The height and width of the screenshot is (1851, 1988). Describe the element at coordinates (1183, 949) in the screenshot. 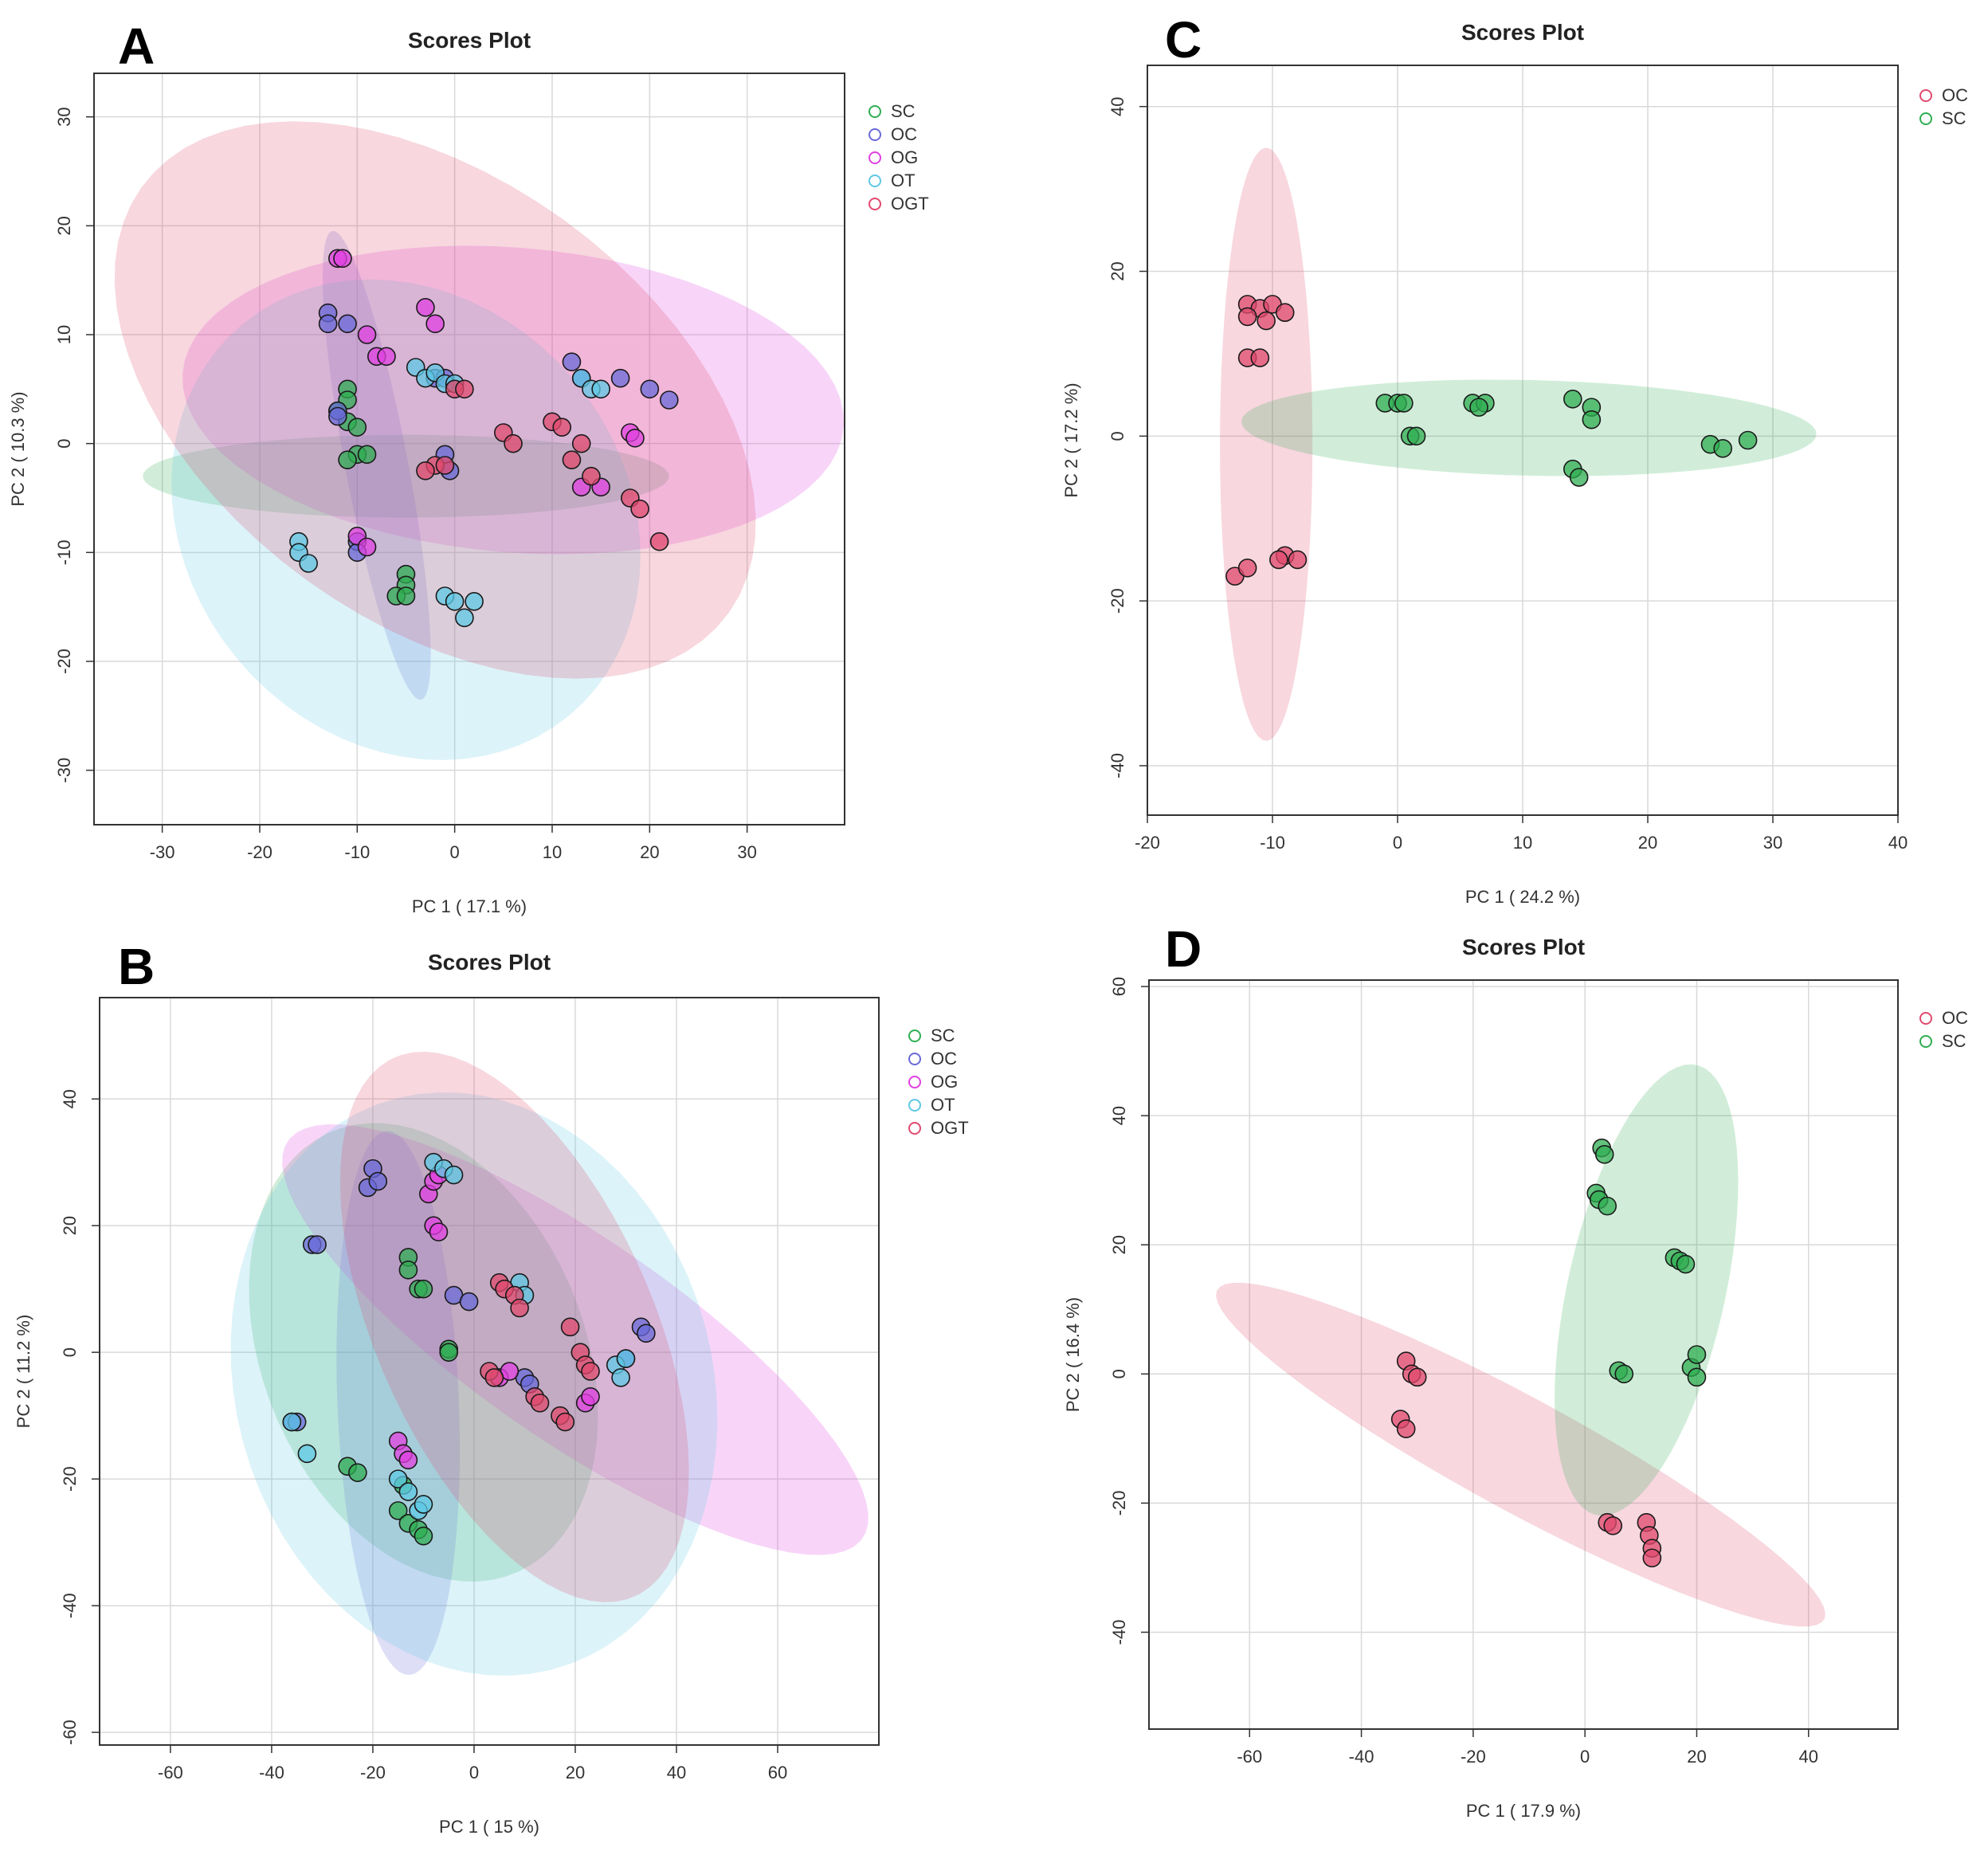

I see `panel-letter: D` at that location.